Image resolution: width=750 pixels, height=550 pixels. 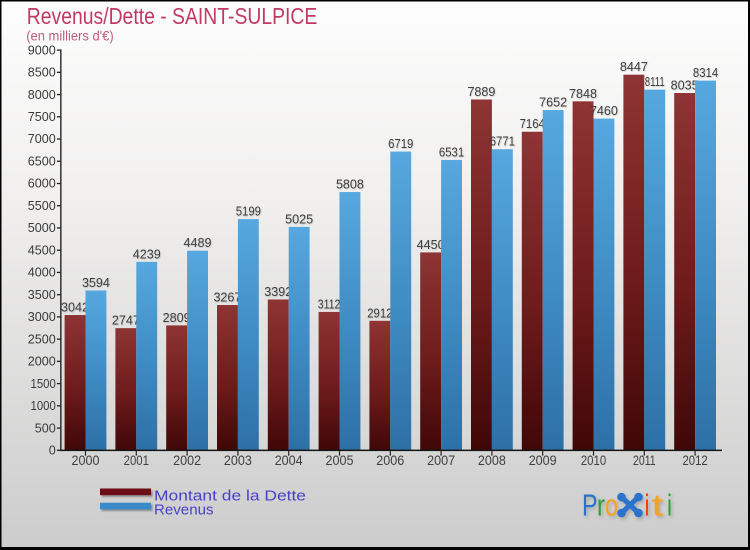 What do you see at coordinates (43, 405) in the screenshot?
I see `svg-text: 1000` at bounding box center [43, 405].